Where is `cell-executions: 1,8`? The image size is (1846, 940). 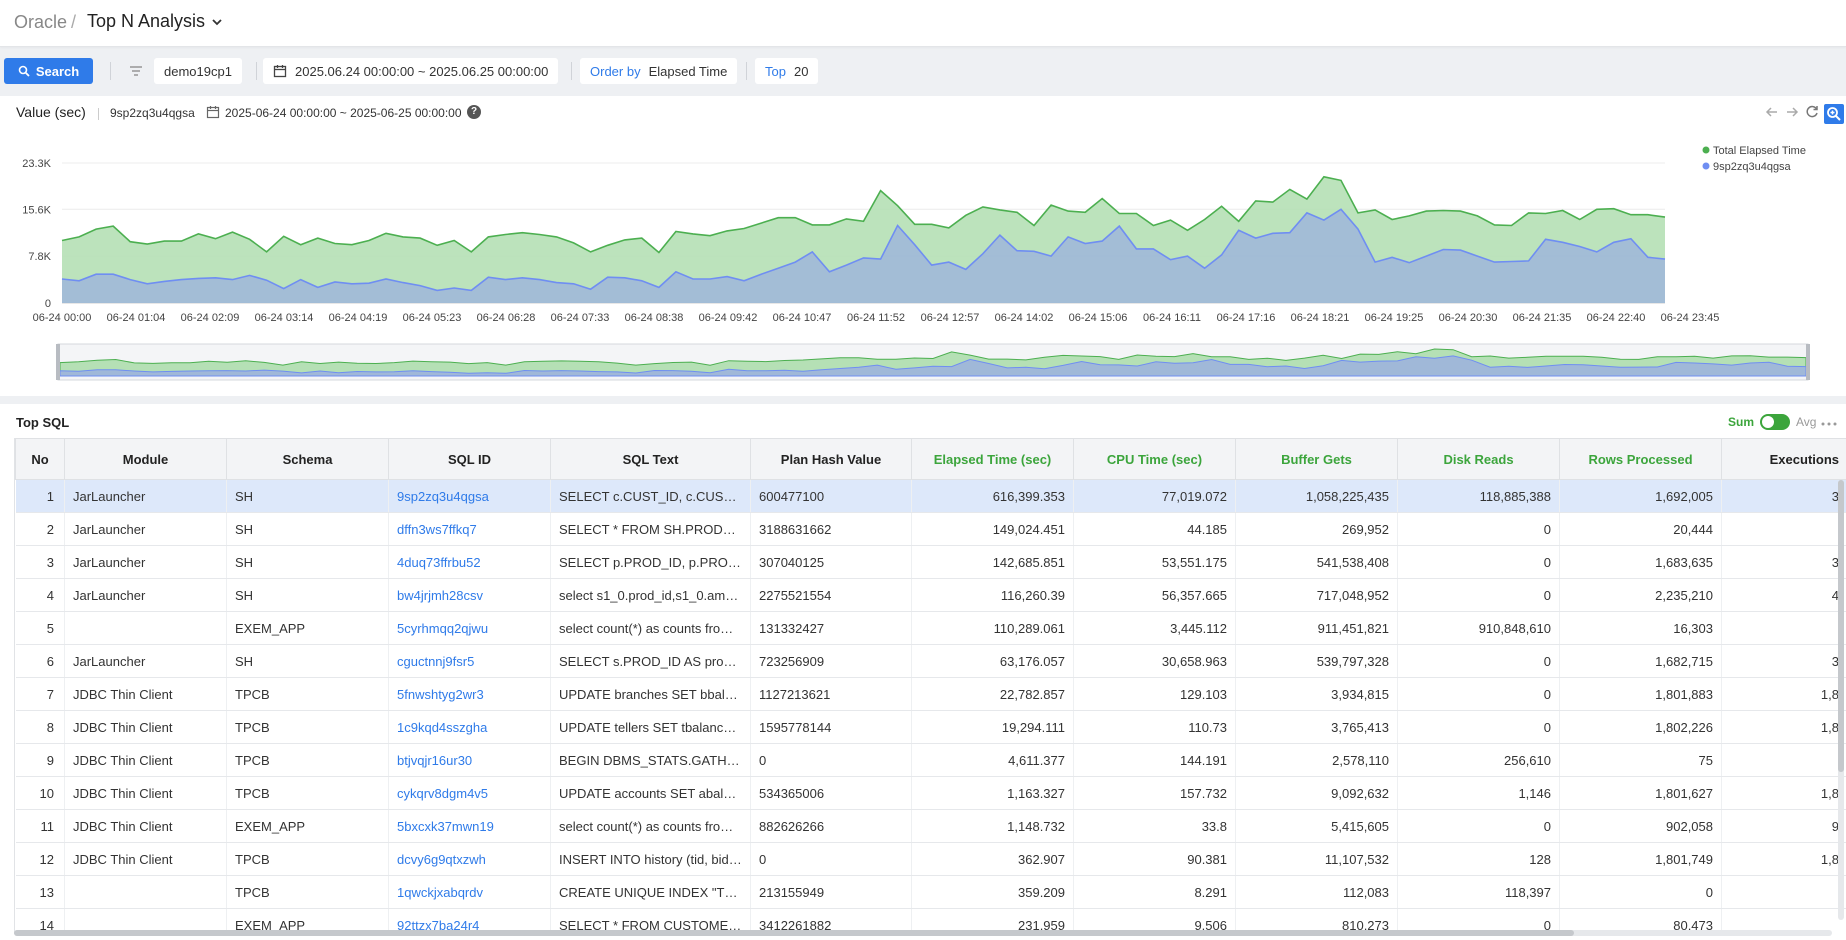 cell-executions: 1,8 is located at coordinates (1783, 694).